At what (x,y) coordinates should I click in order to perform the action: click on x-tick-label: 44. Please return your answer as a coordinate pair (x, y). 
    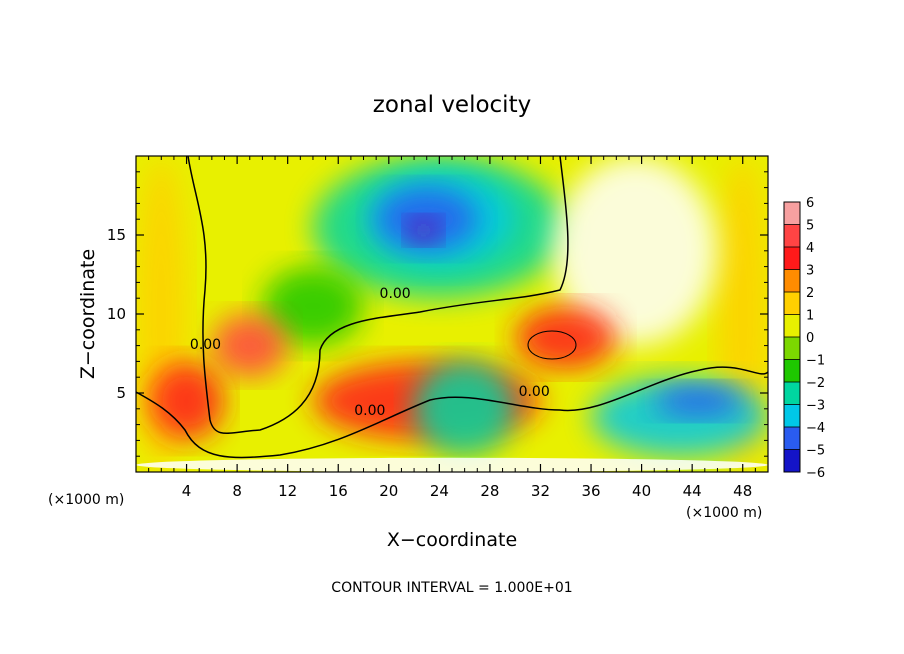
    Looking at the image, I should click on (692, 491).